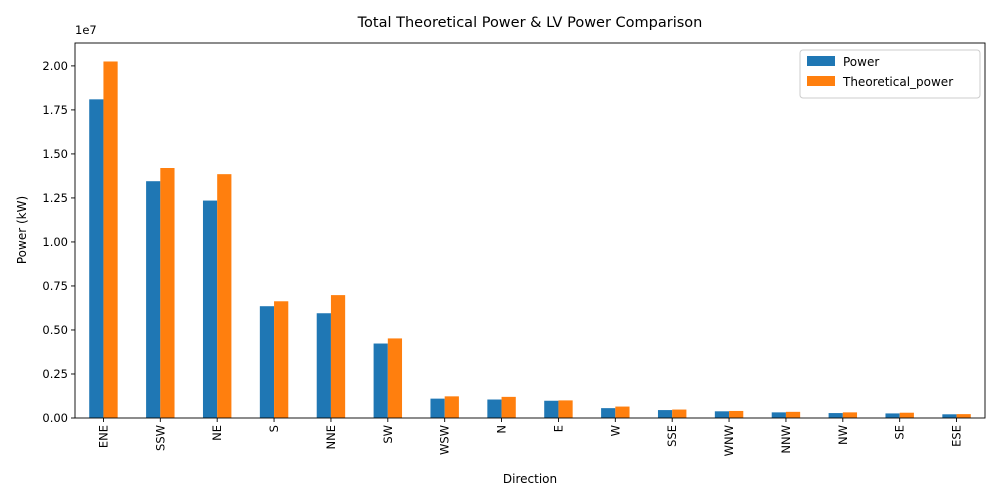 Image resolution: width=1000 pixels, height=500 pixels. I want to click on bar-theoretical-power-wsw, so click(451, 407).